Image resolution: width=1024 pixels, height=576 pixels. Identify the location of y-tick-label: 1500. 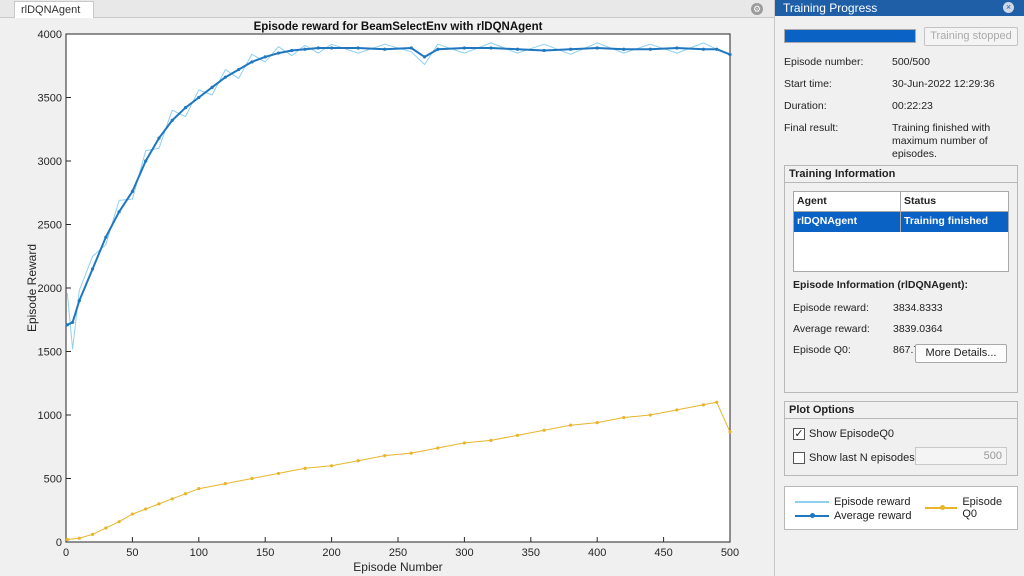
(50, 353).